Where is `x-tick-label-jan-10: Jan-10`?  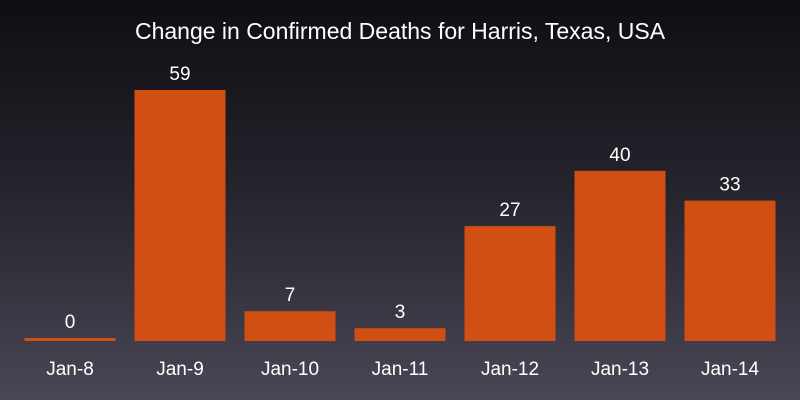 x-tick-label-jan-10: Jan-10 is located at coordinates (290, 369).